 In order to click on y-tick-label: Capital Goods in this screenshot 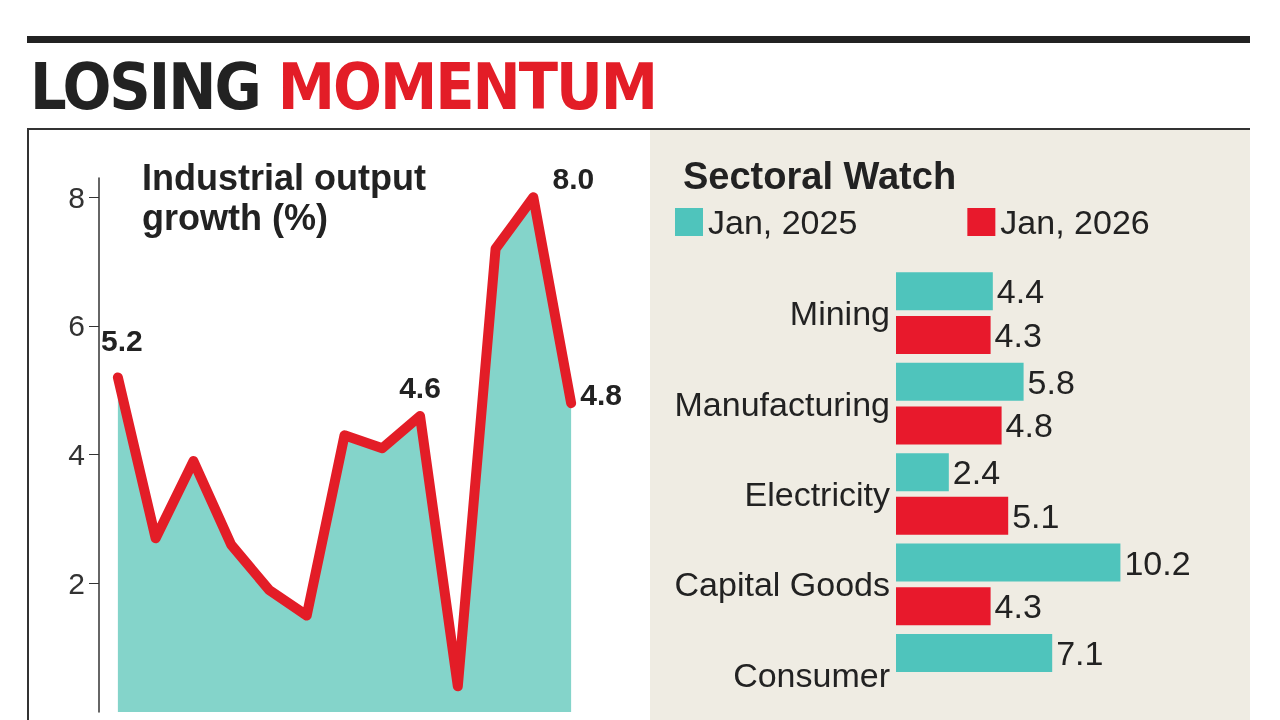, I will do `click(782, 584)`.